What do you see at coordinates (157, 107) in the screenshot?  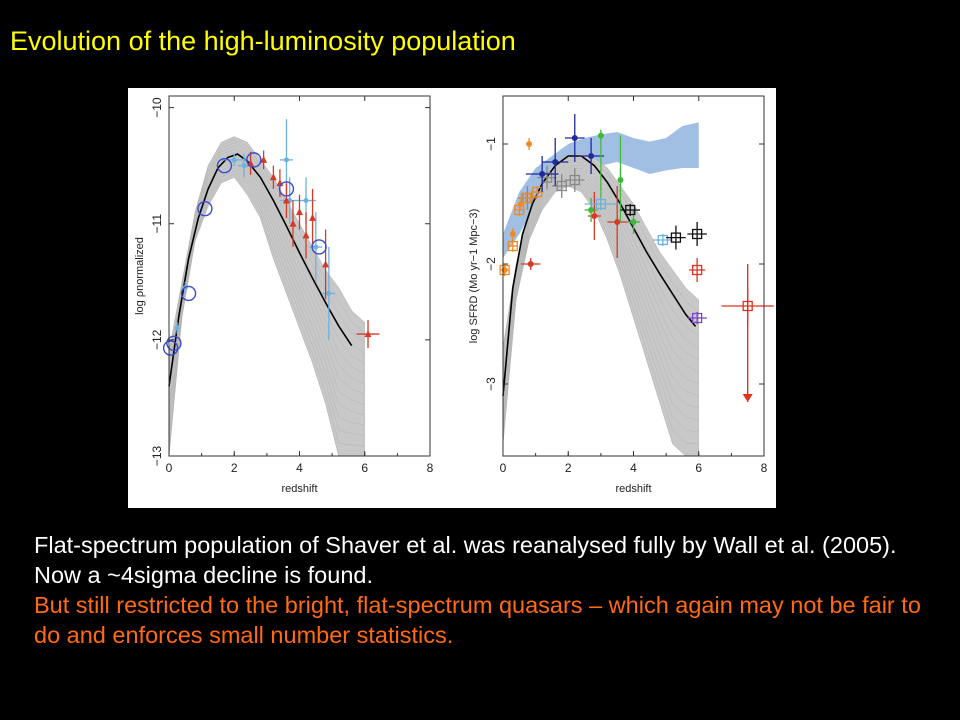 I see `y-tick-label: −10` at bounding box center [157, 107].